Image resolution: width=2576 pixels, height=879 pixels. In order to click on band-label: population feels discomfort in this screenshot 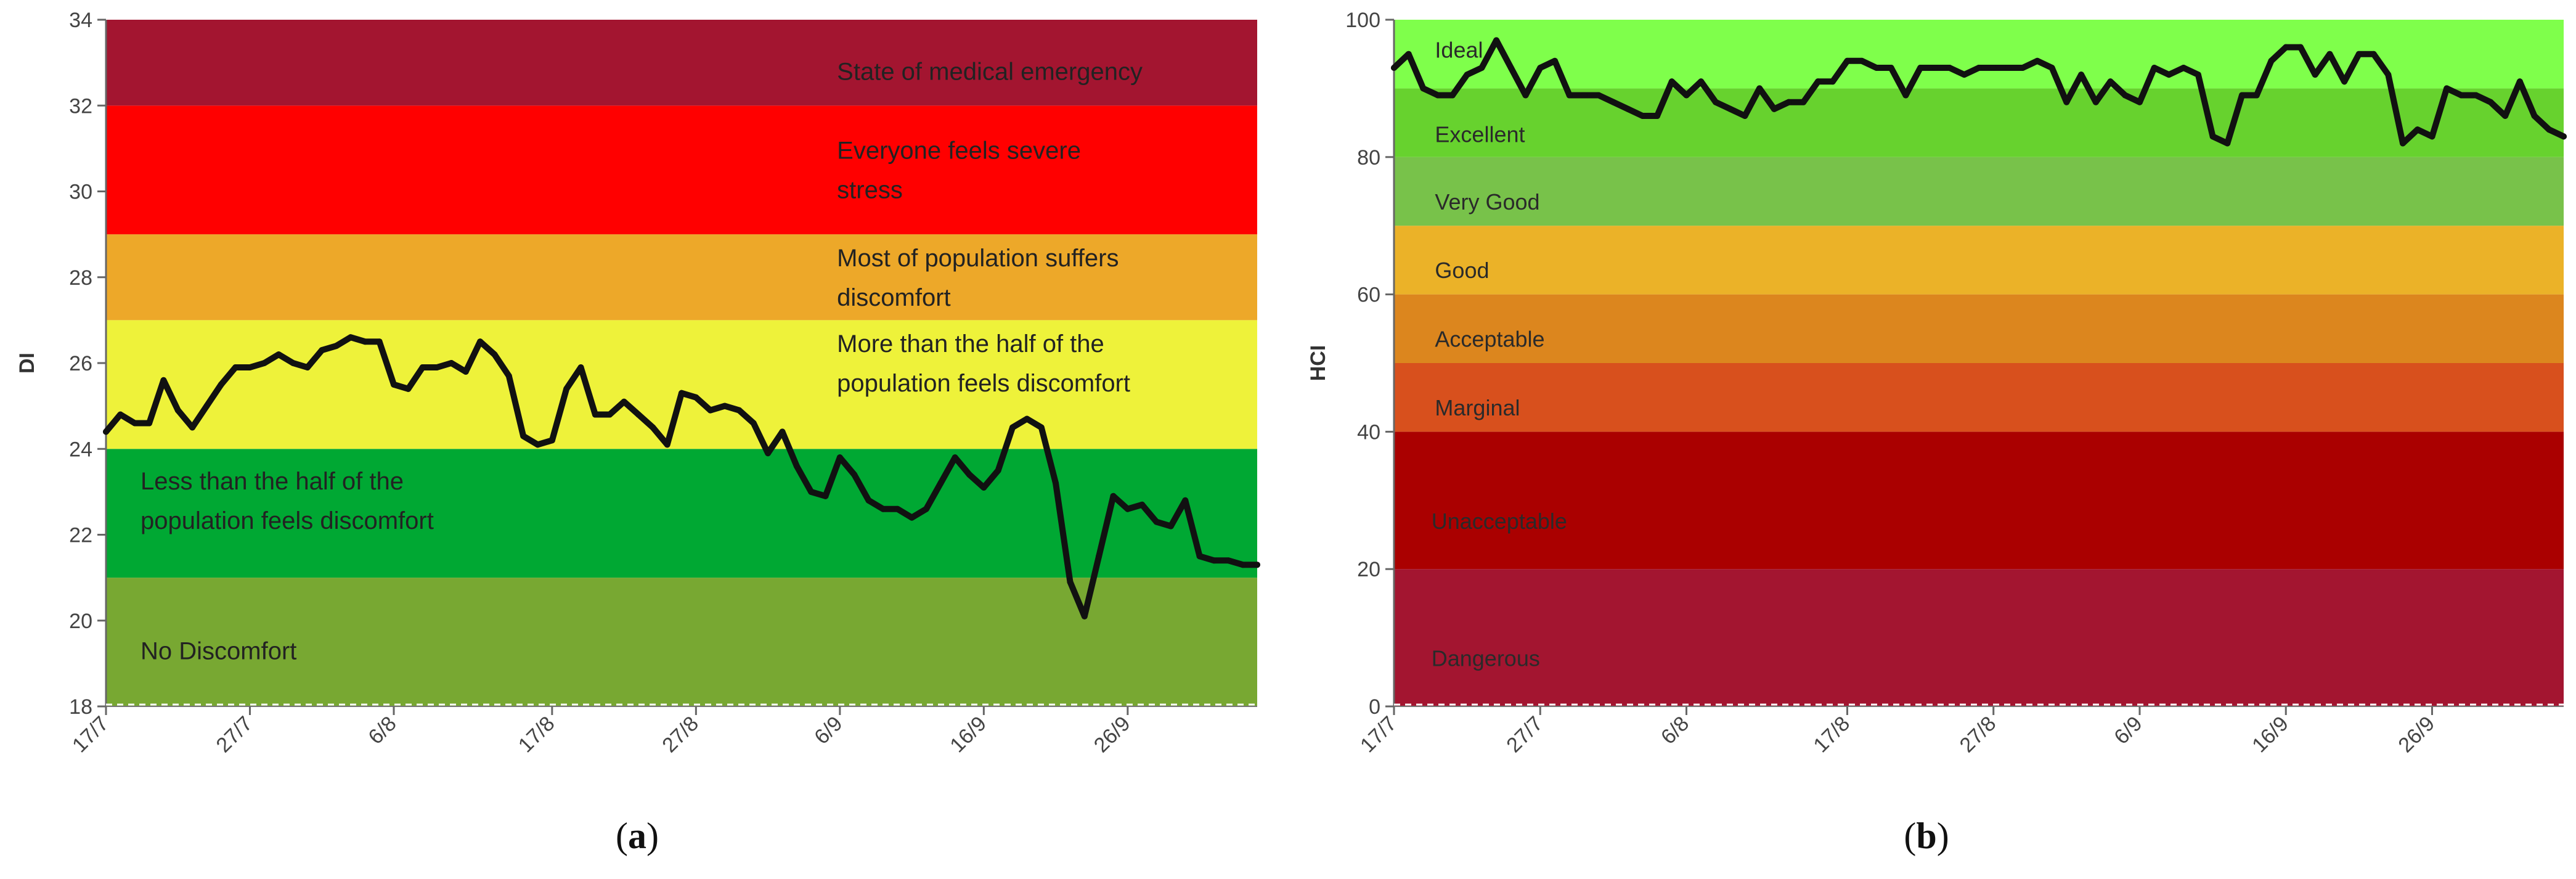, I will do `click(287, 520)`.